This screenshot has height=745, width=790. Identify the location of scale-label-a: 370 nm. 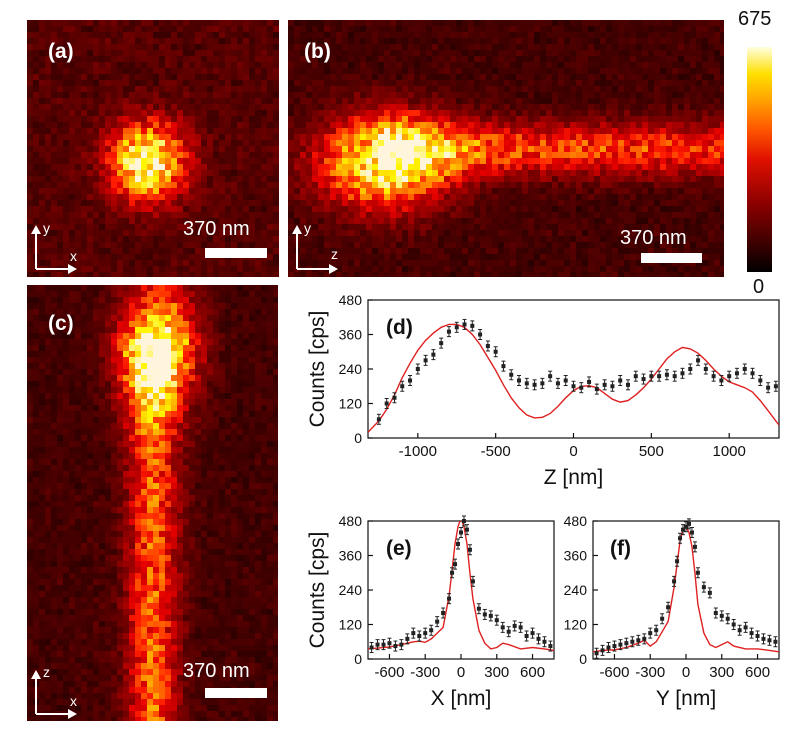
(216, 229).